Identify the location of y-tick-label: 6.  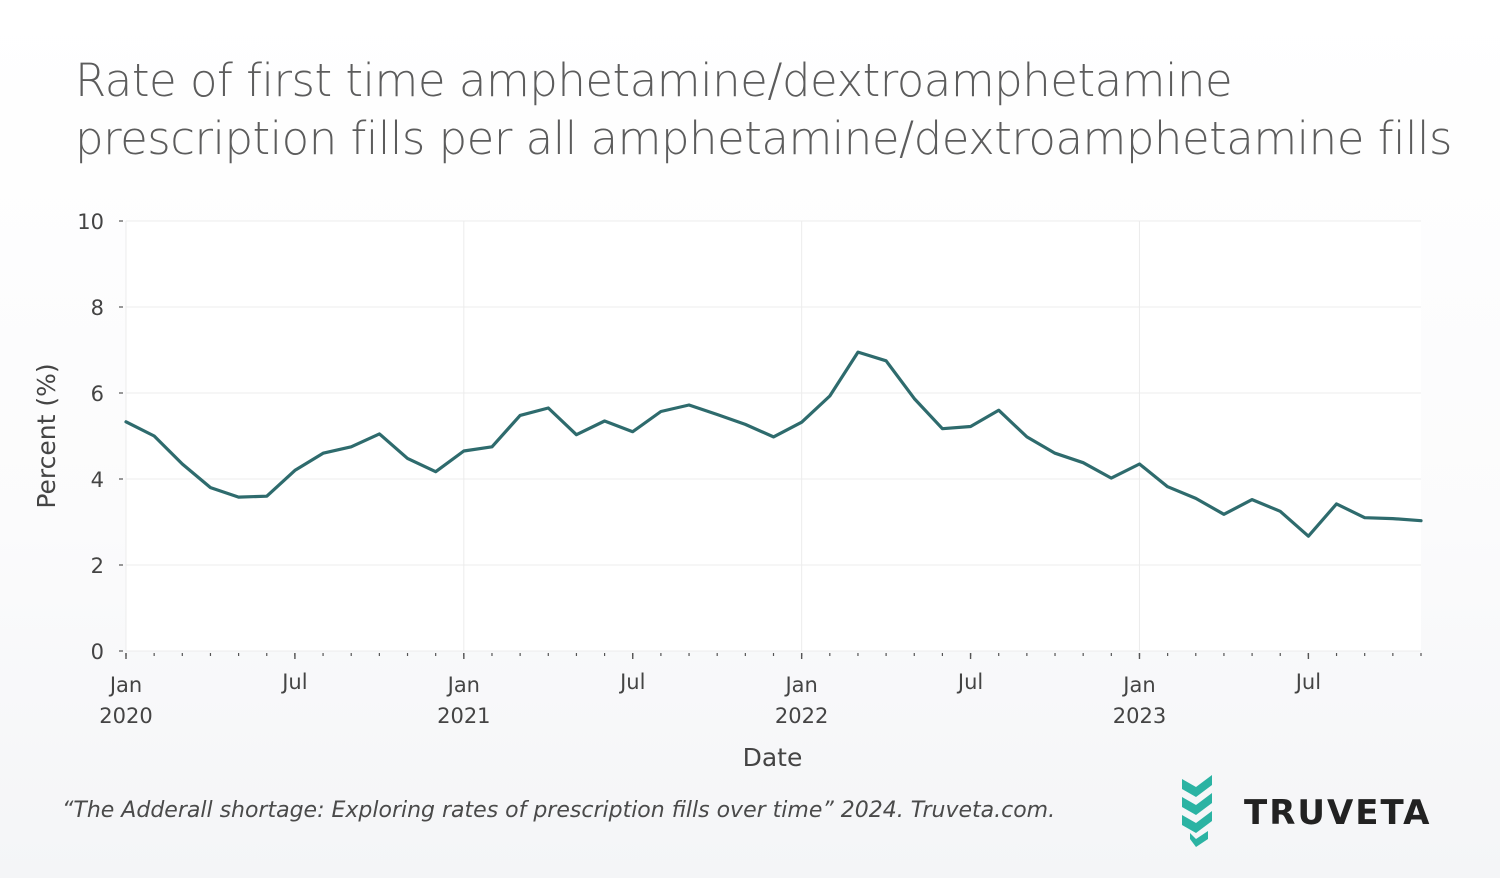
(97, 394).